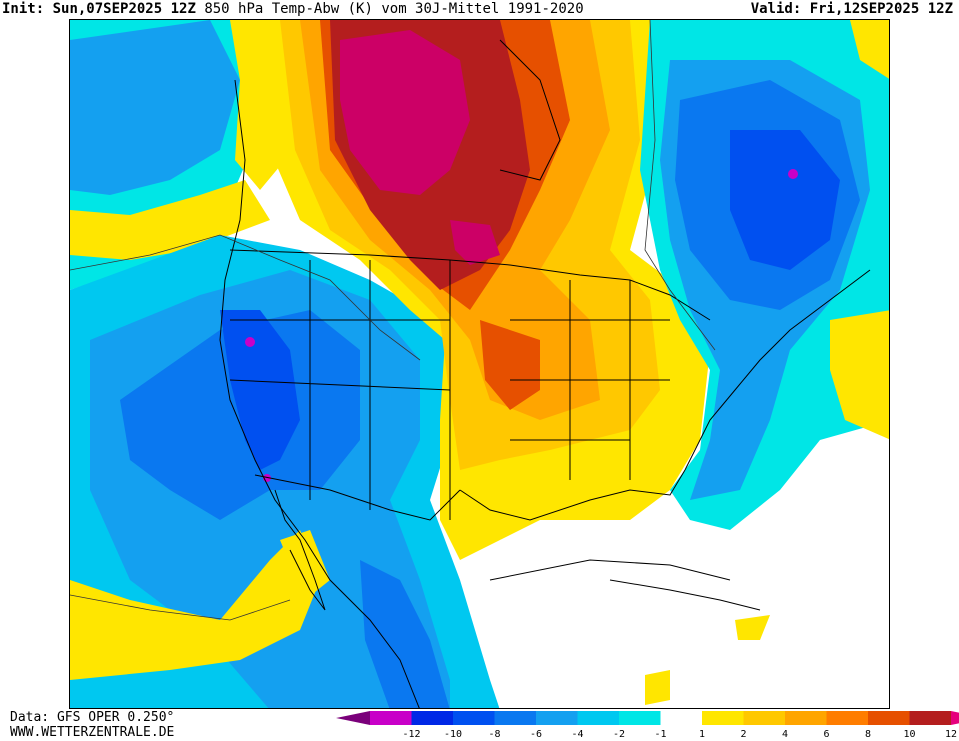 The width and height of the screenshot is (959, 741). Describe the element at coordinates (453, 734) in the screenshot. I see `legend-tick-label: -10` at that location.